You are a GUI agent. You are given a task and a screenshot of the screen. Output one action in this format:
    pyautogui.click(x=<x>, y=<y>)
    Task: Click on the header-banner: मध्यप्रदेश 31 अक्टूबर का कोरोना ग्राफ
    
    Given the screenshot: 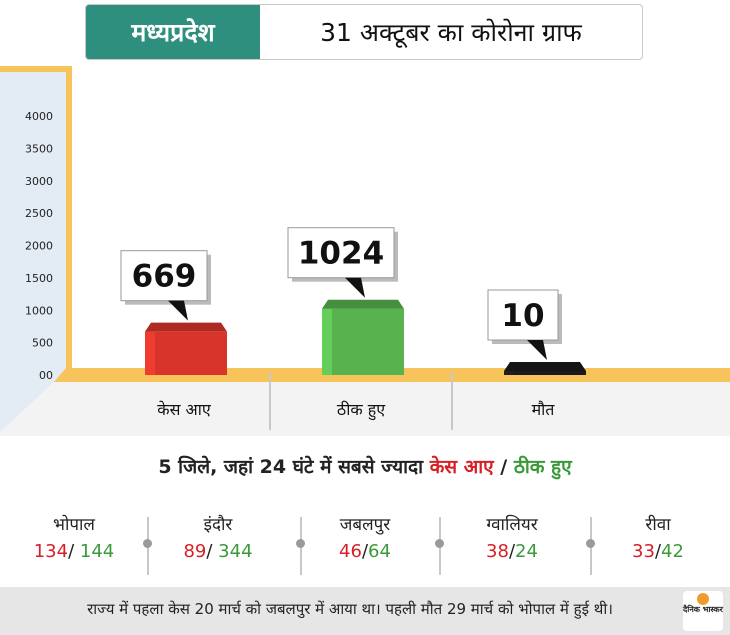 What is the action you would take?
    pyautogui.click(x=364, y=32)
    